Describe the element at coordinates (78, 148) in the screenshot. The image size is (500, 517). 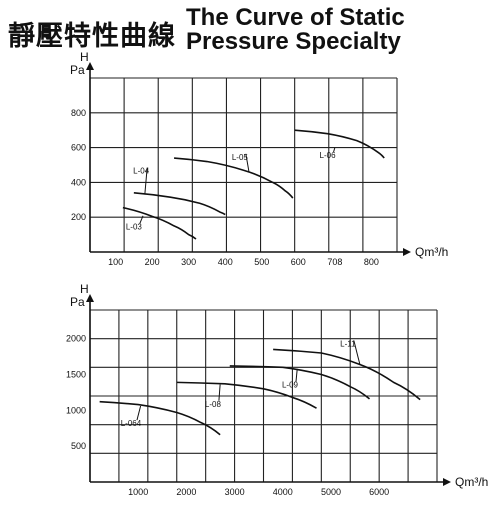
I see `top-y-tick-label: 600` at that location.